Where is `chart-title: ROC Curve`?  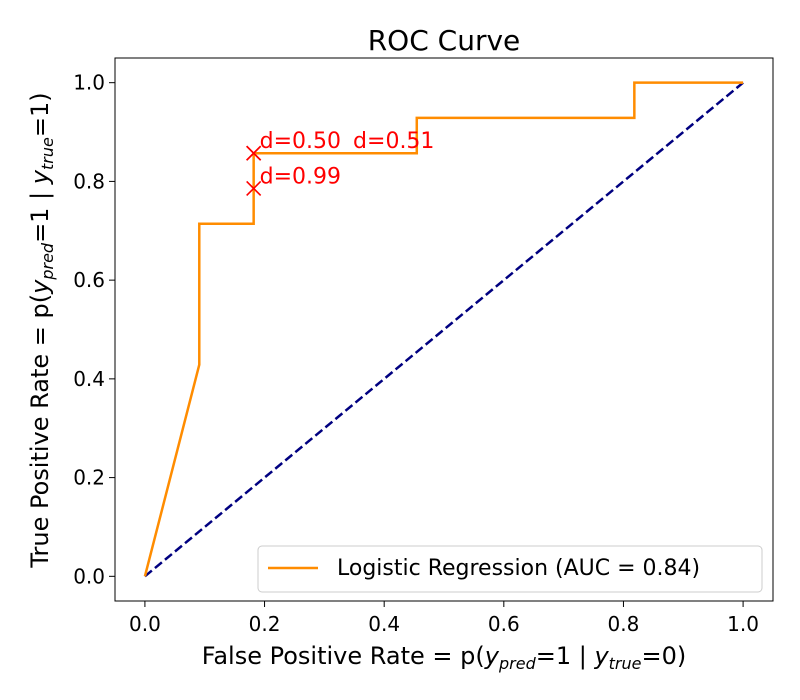 chart-title: ROC Curve is located at coordinates (444, 40).